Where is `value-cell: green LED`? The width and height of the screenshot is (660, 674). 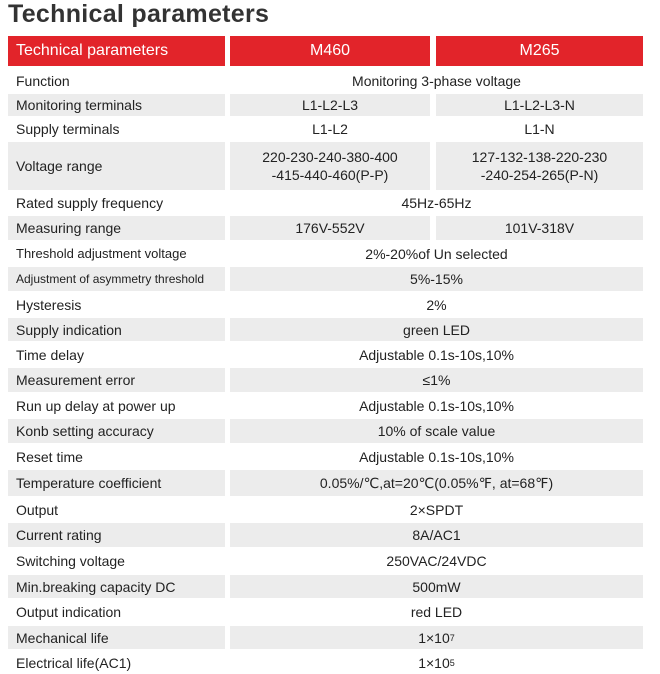 value-cell: green LED is located at coordinates (436, 329).